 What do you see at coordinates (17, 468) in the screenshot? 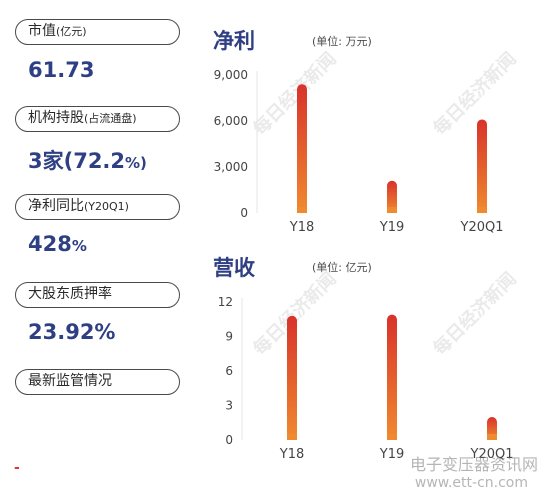
I see `footer-mark: -` at bounding box center [17, 468].